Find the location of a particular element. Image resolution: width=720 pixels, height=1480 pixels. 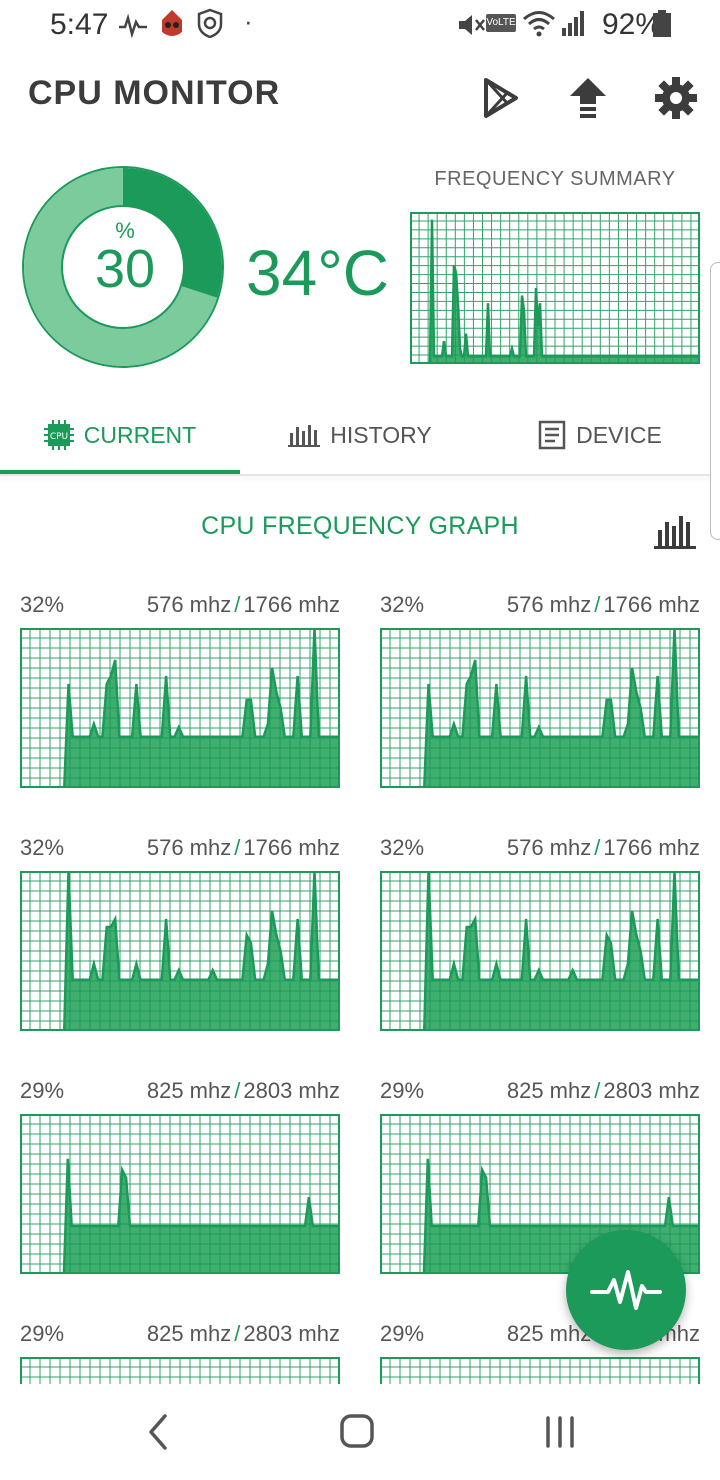

cpu-frequency-graph-title: CPU FREQUENCY GRAPH is located at coordinates (360, 526).